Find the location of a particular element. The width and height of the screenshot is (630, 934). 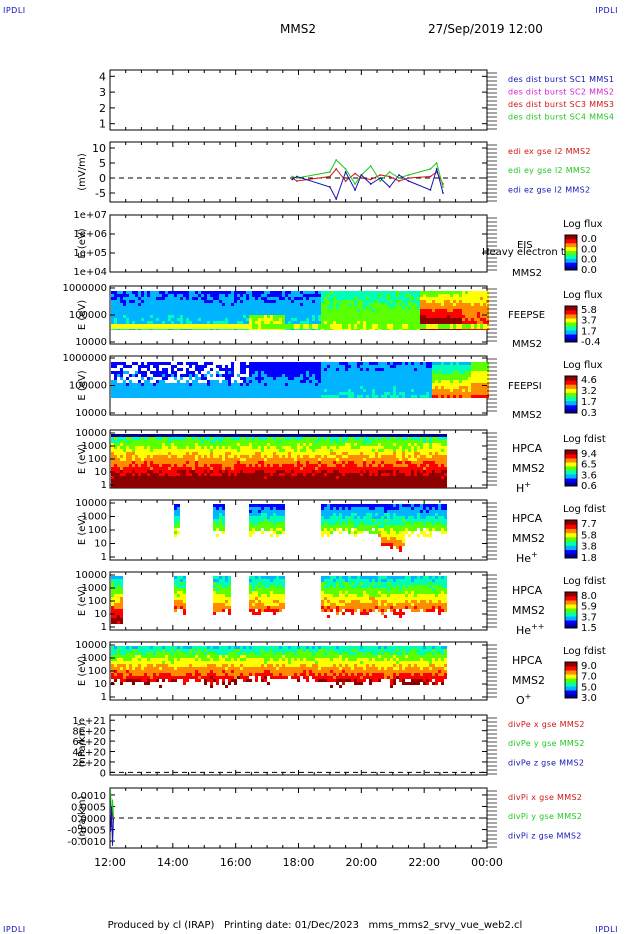

instrument-label-feeps-i: FEEPSI is located at coordinates (525, 386).